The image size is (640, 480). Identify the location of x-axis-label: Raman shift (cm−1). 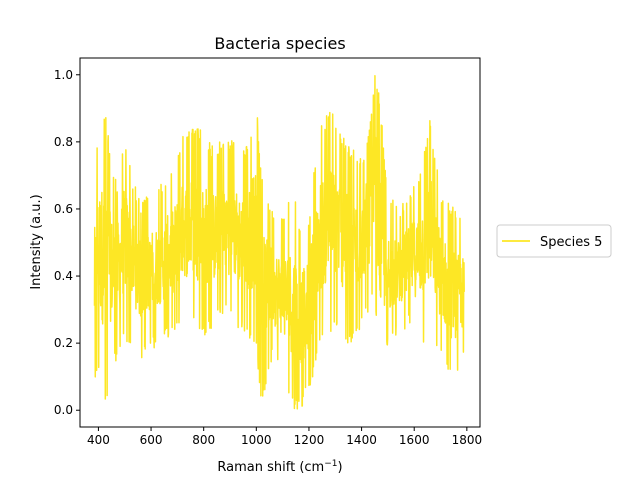
(279, 467).